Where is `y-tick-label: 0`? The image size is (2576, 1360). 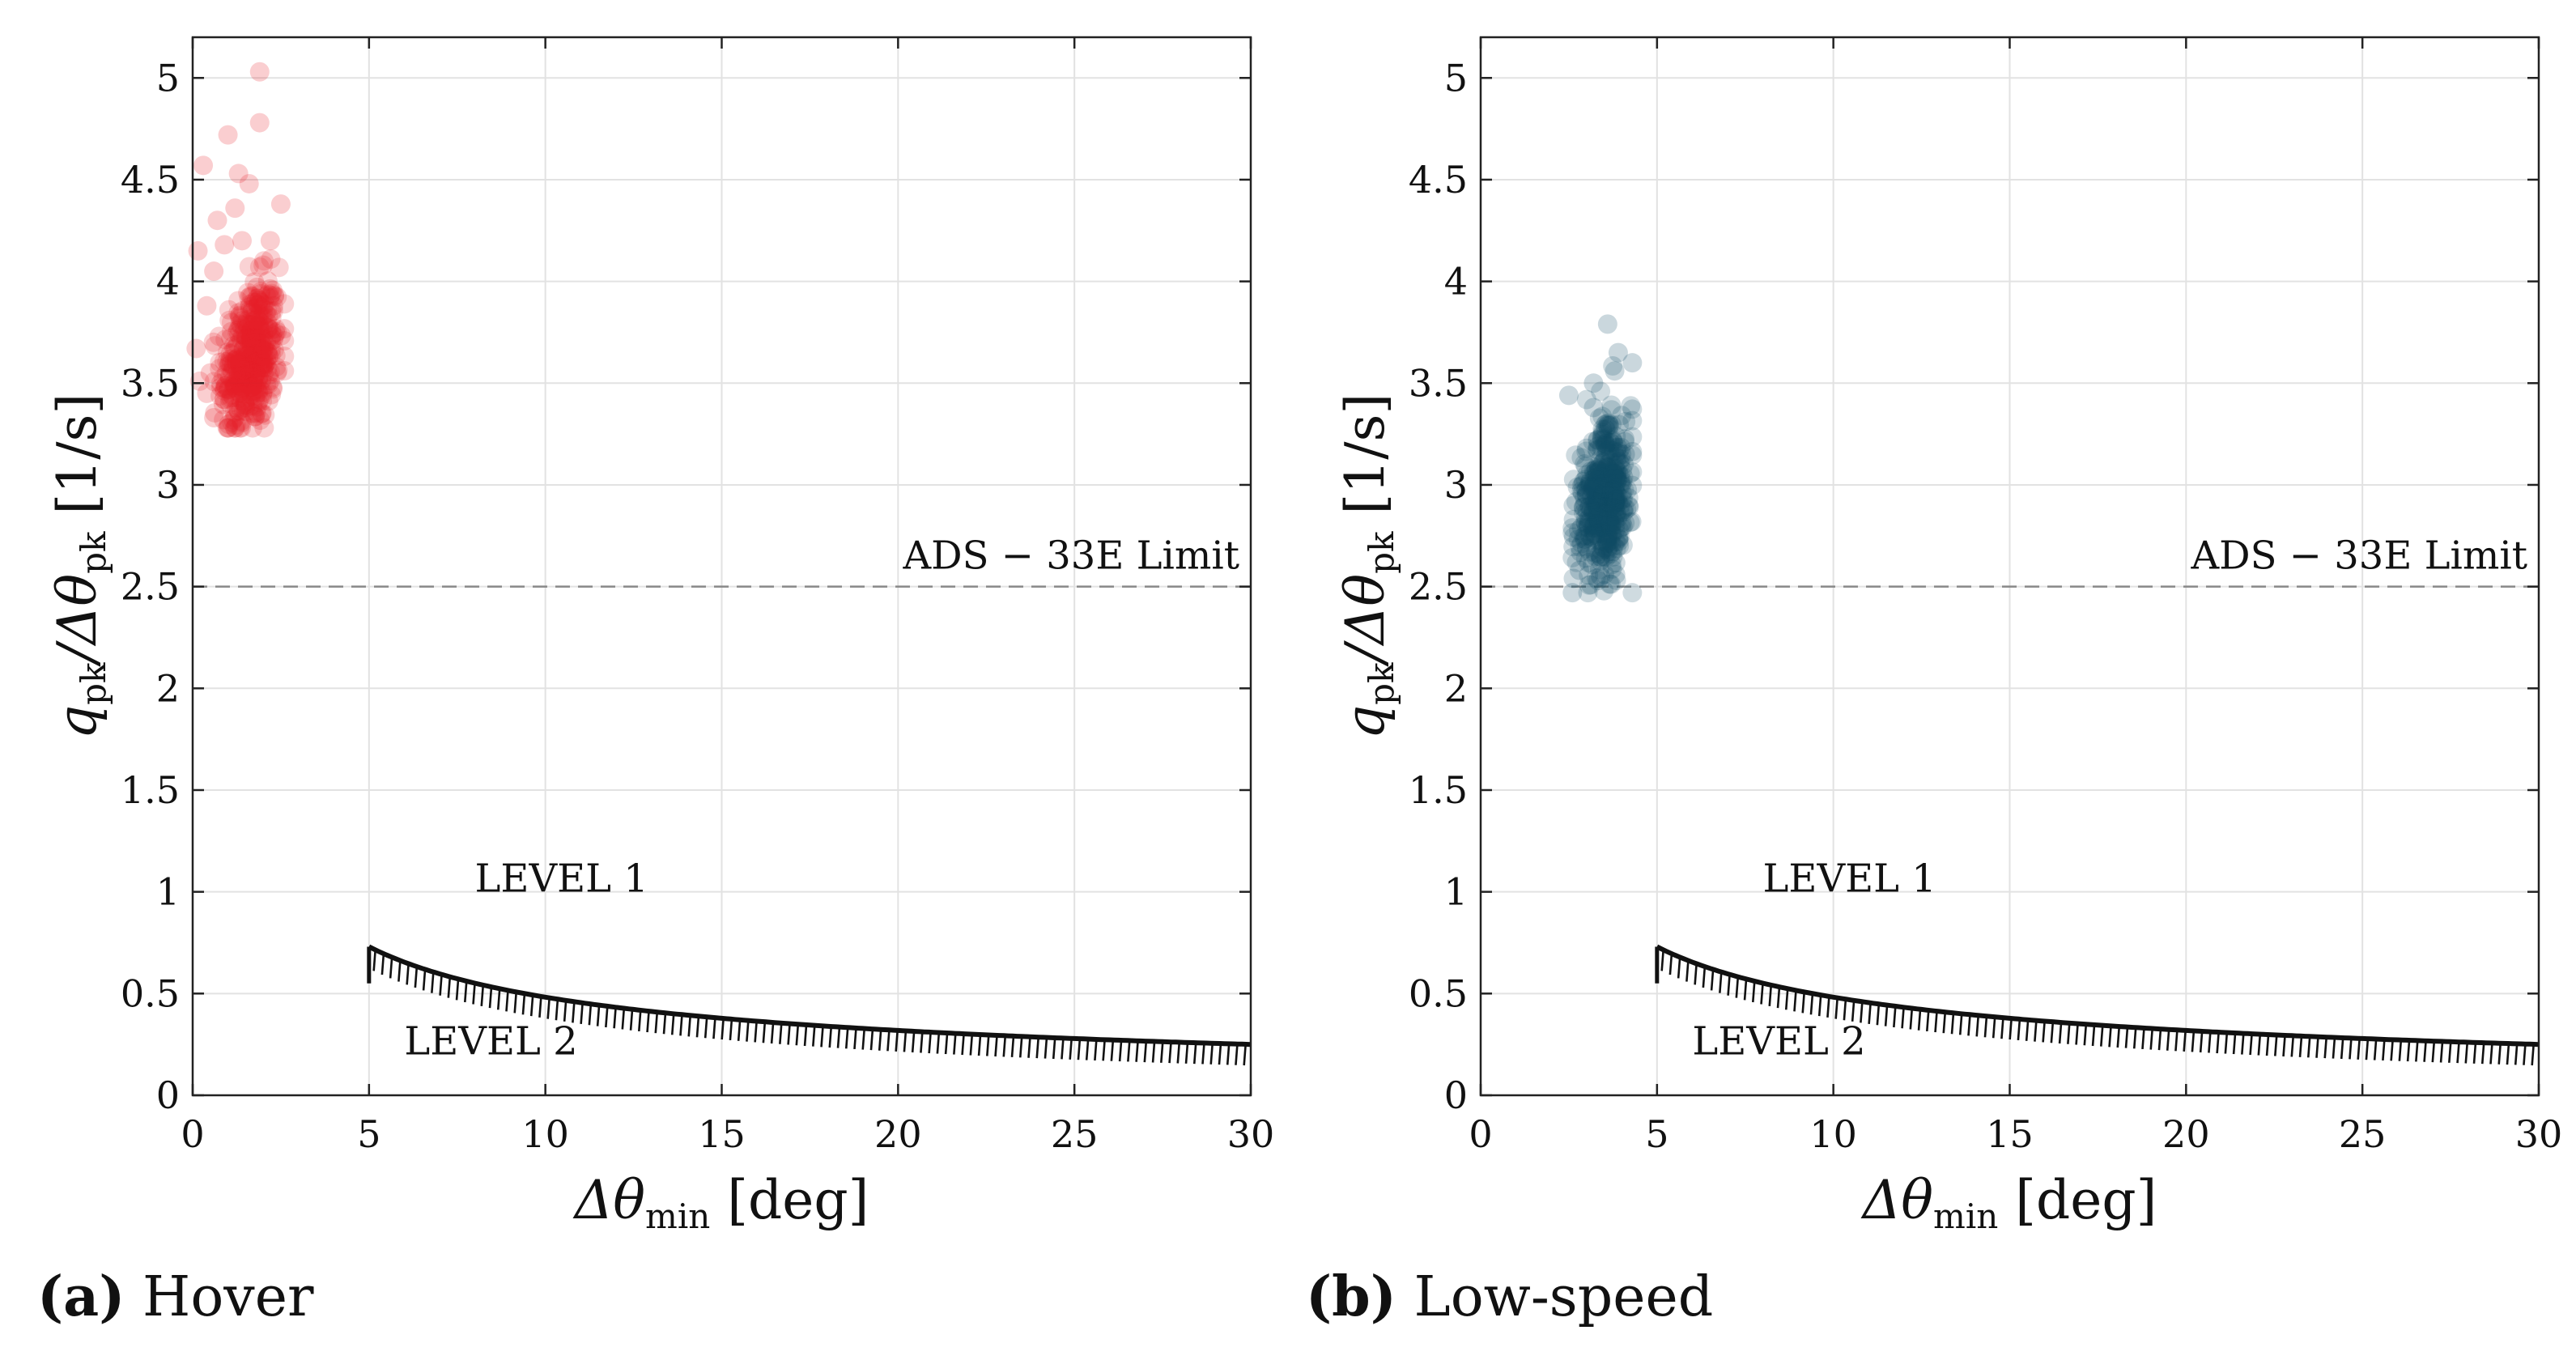
y-tick-label: 0 is located at coordinates (1456, 1095).